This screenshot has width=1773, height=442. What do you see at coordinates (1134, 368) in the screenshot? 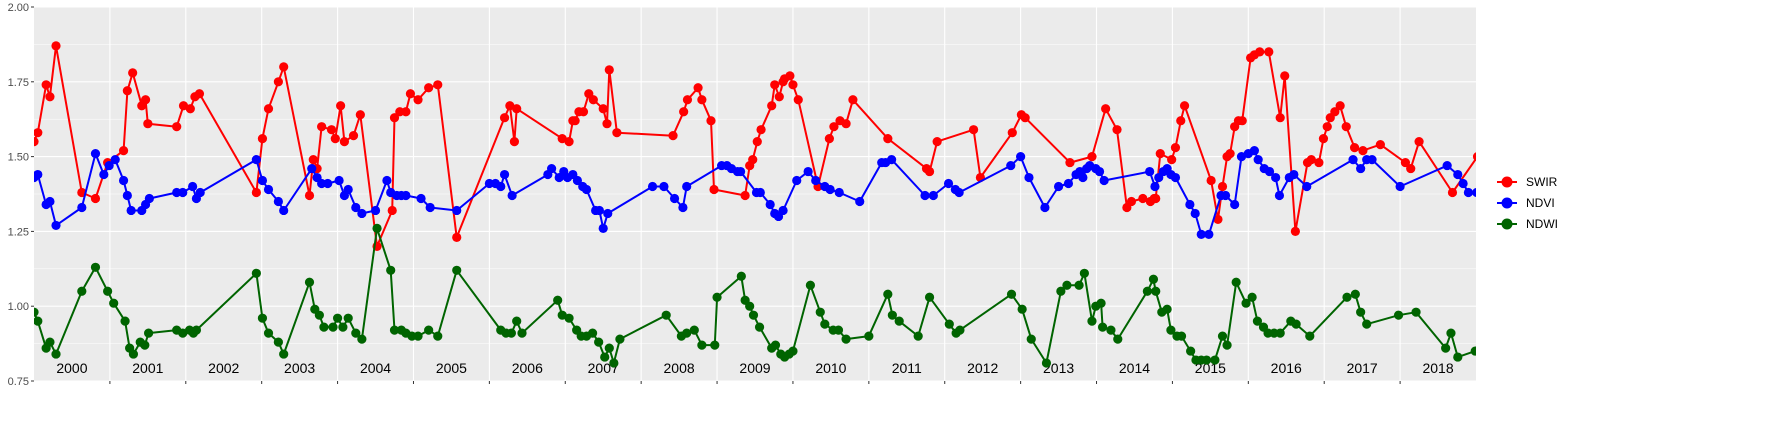
I see `year-label: 2014` at bounding box center [1134, 368].